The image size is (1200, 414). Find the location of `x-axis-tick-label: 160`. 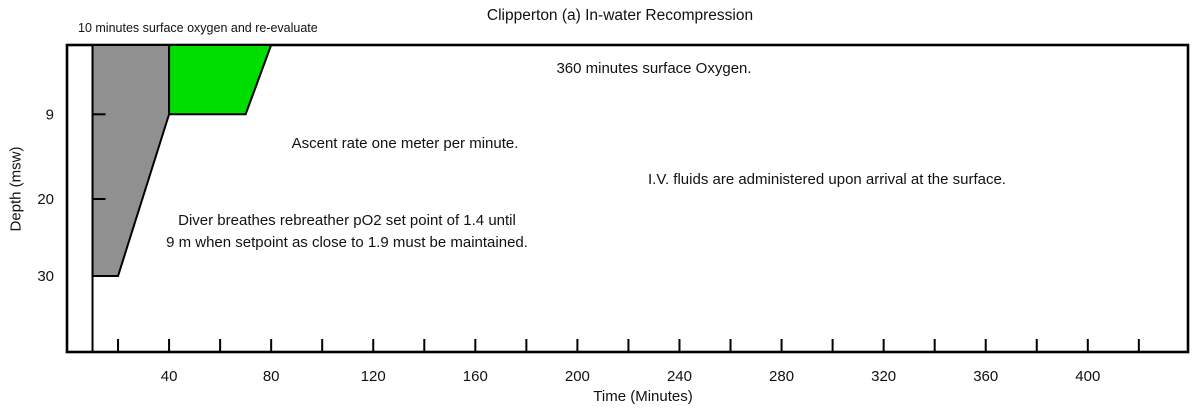

x-axis-tick-label: 160 is located at coordinates (475, 376).